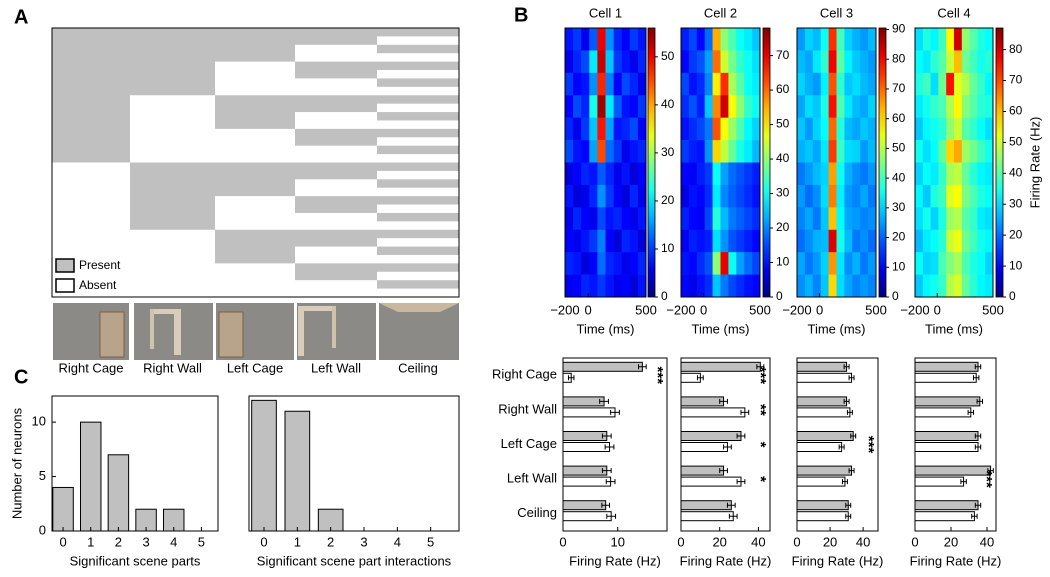 The width and height of the screenshot is (1050, 577). I want to click on x-tick-label: 1, so click(297, 541).